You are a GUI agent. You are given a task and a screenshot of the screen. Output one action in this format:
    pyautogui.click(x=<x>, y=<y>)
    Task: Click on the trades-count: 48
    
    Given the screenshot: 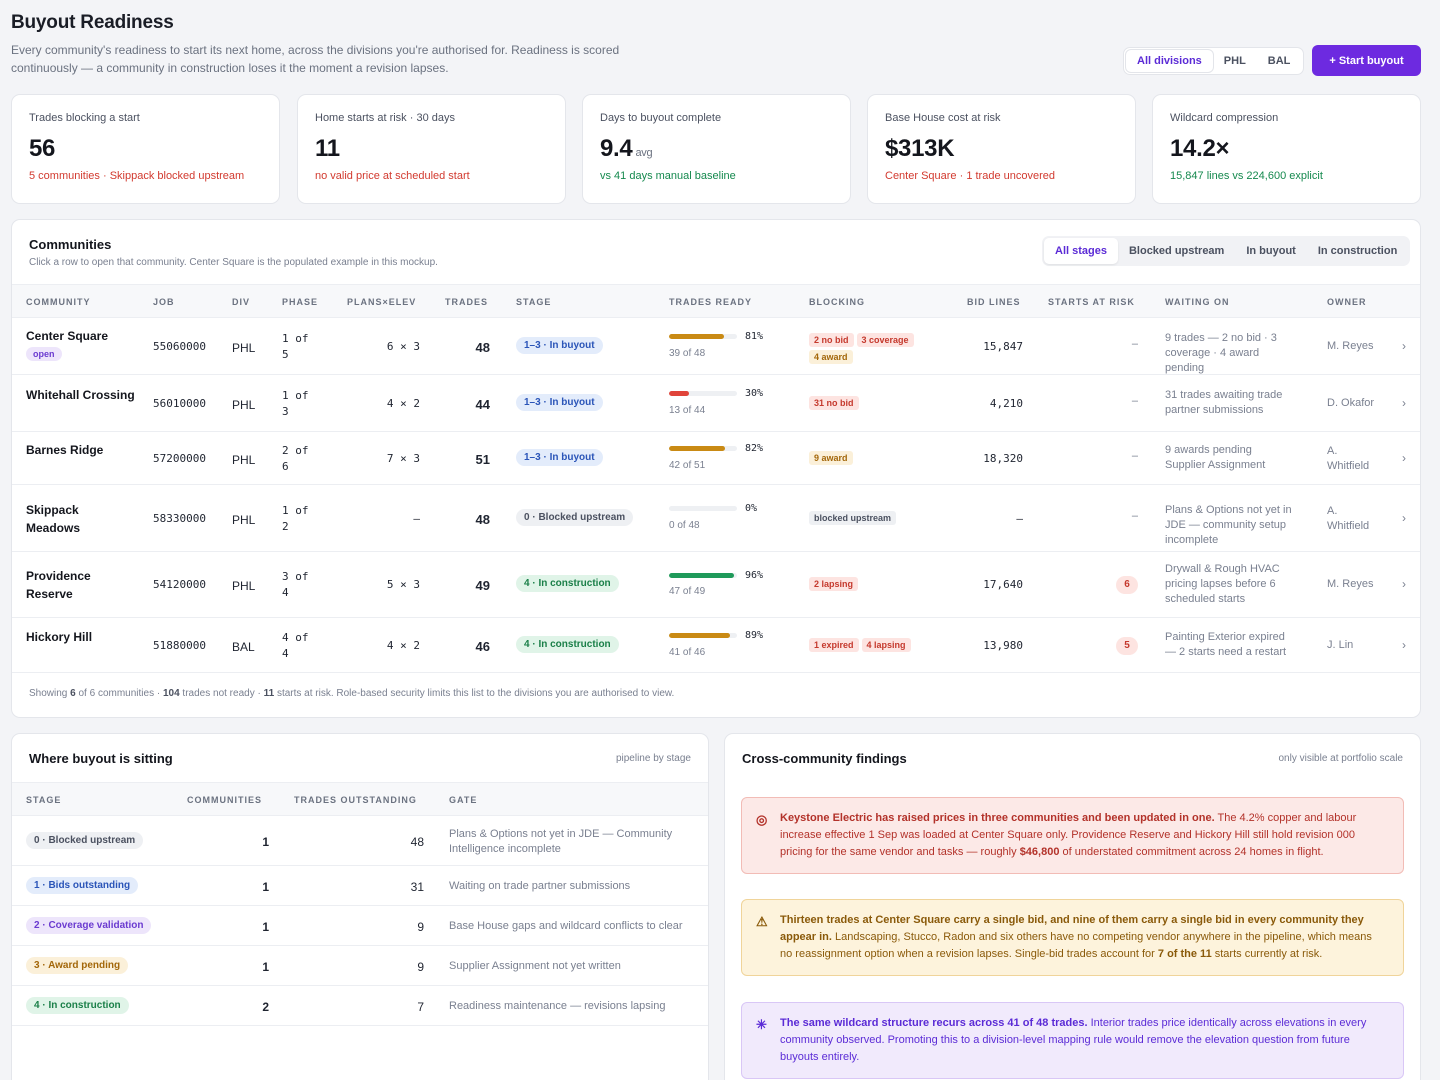 What is the action you would take?
    pyautogui.click(x=482, y=519)
    